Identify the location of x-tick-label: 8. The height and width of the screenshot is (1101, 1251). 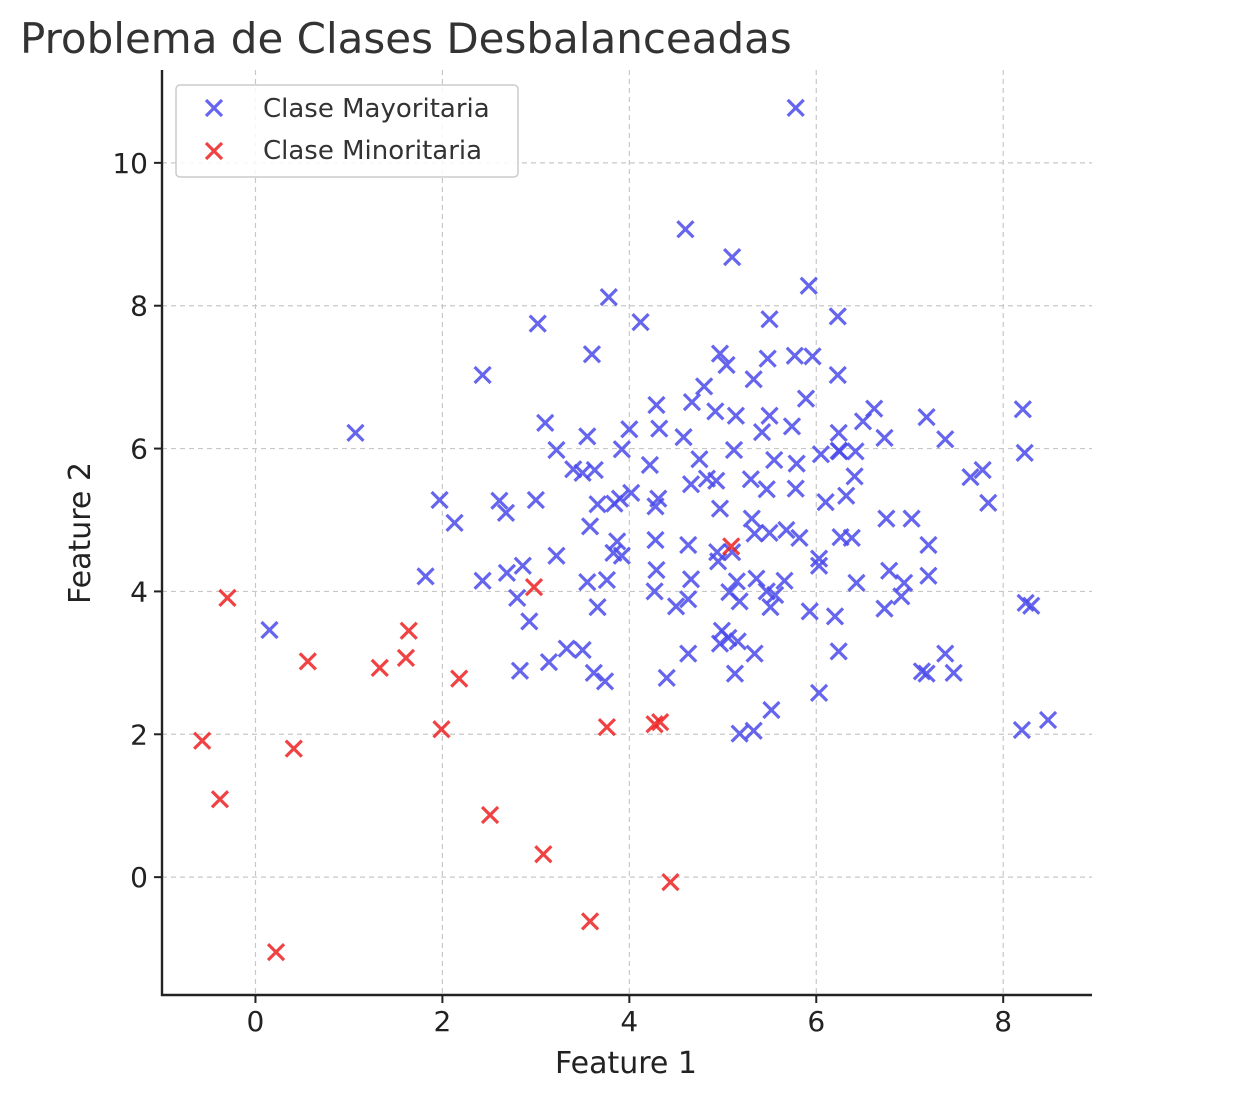
(1003, 1021).